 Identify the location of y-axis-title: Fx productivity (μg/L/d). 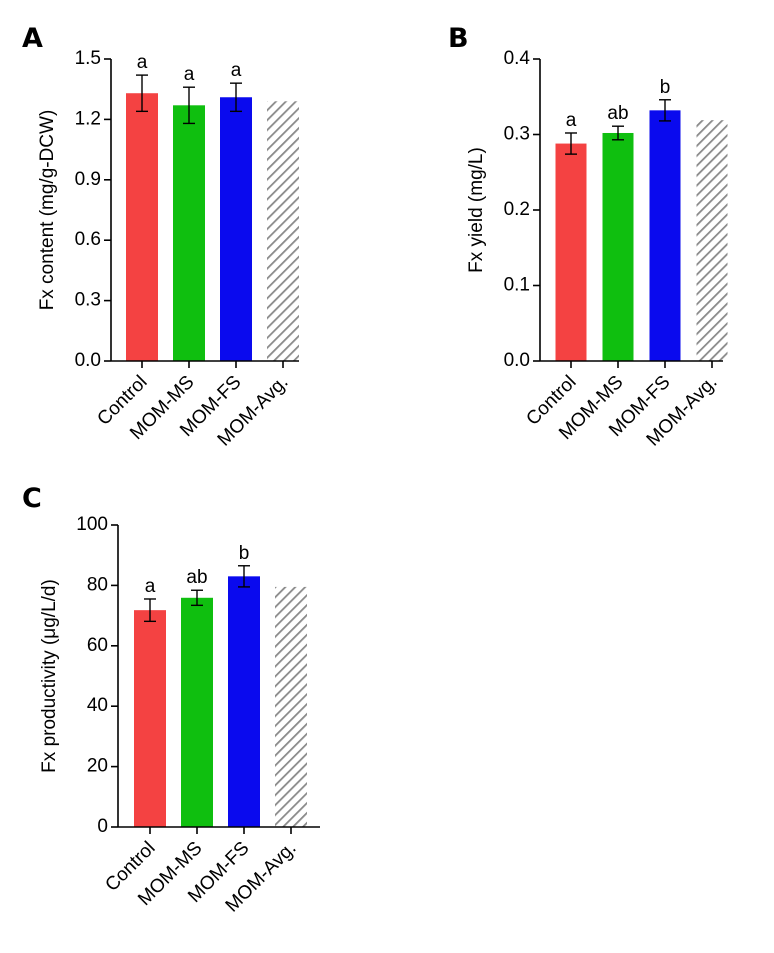
(49, 676).